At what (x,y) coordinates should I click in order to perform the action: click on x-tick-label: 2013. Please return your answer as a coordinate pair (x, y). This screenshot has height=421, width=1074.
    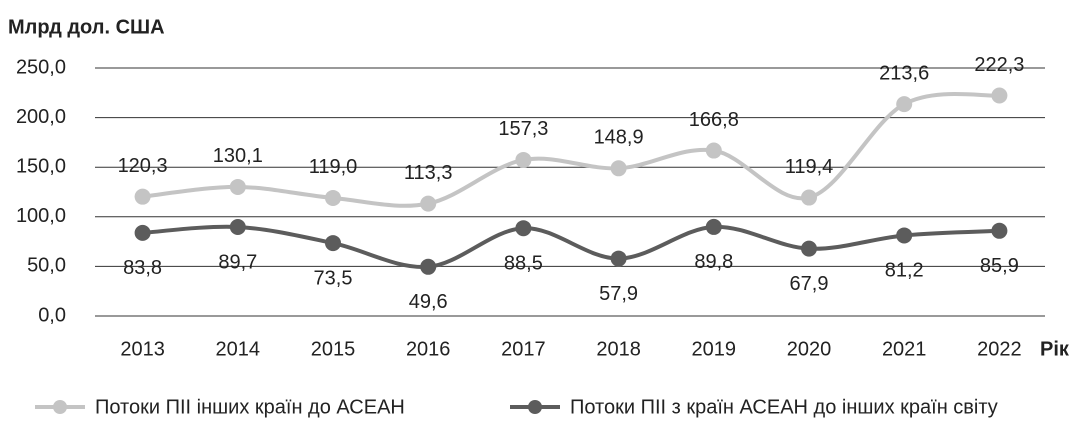
    Looking at the image, I should click on (142, 349).